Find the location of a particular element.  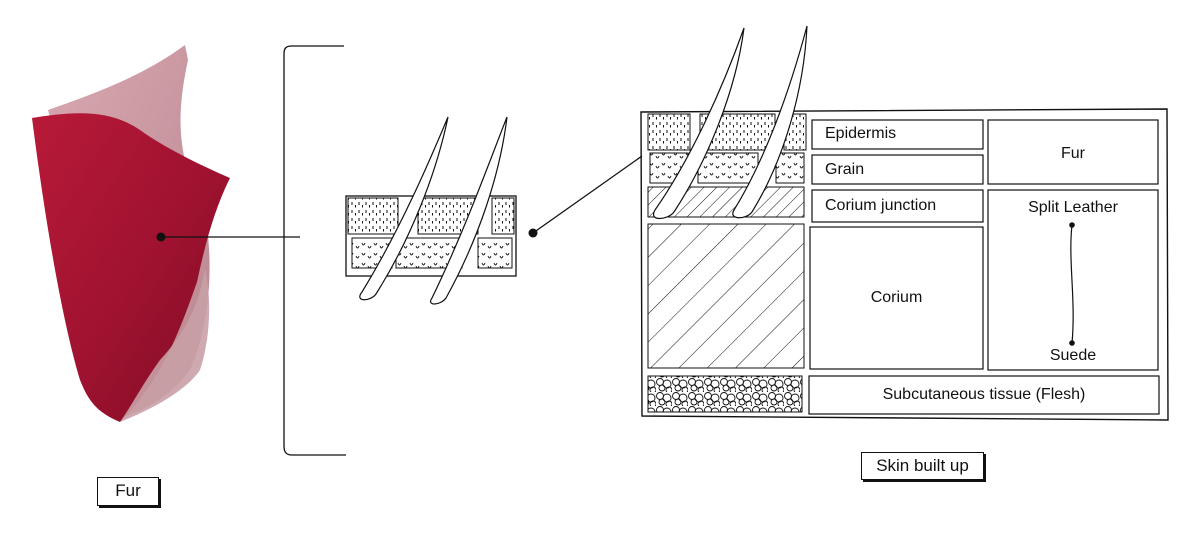

fur-fold is located at coordinates (165, 345).